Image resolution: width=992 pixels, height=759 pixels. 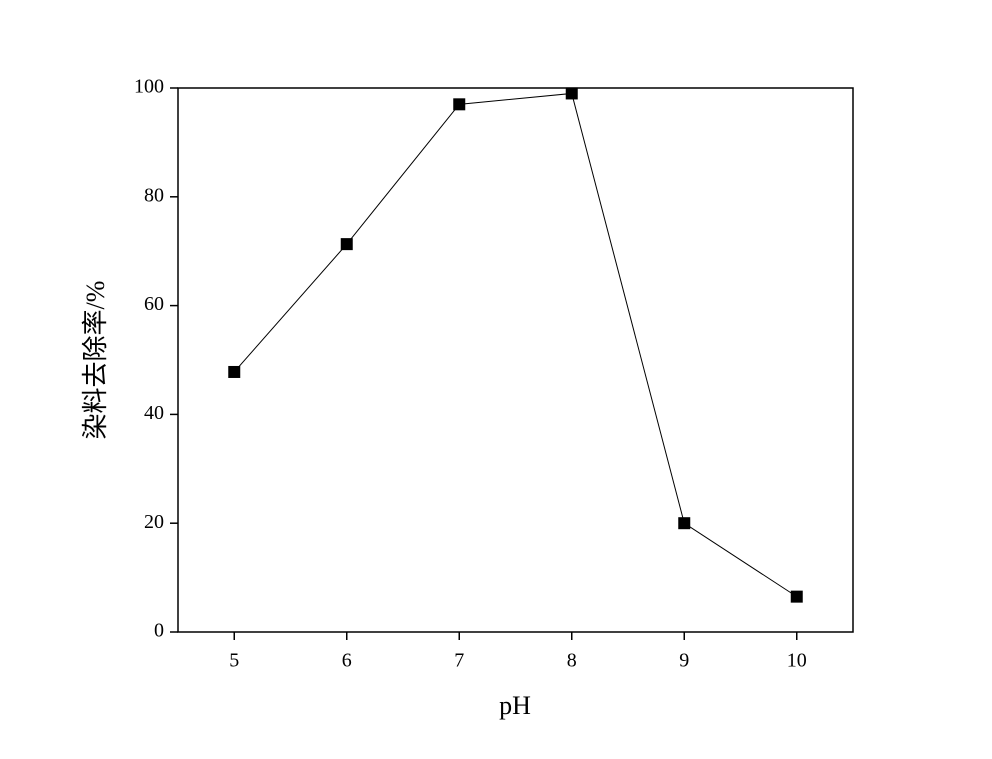 I want to click on y-tick-label: 100, so click(x=149, y=87).